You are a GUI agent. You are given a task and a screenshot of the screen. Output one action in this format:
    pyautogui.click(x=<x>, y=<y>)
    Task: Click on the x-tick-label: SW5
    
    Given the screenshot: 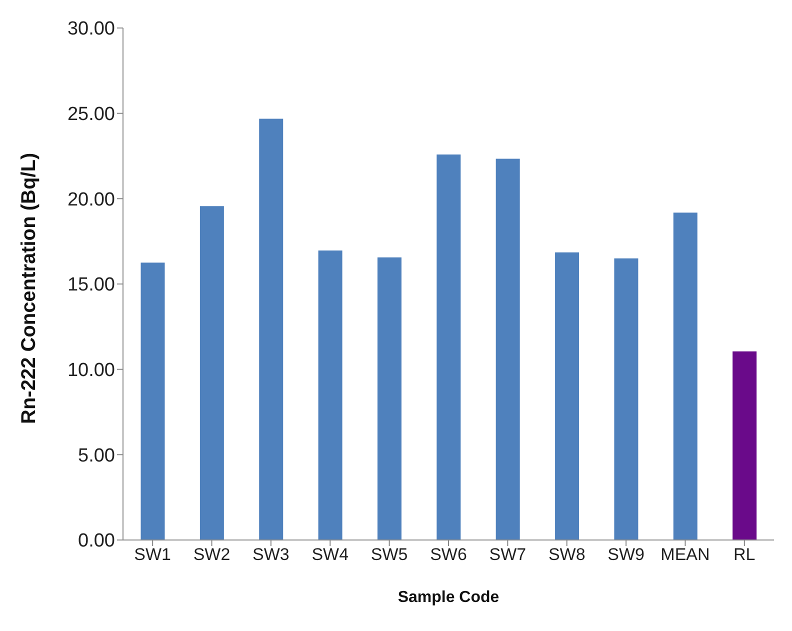 What is the action you would take?
    pyautogui.click(x=389, y=554)
    